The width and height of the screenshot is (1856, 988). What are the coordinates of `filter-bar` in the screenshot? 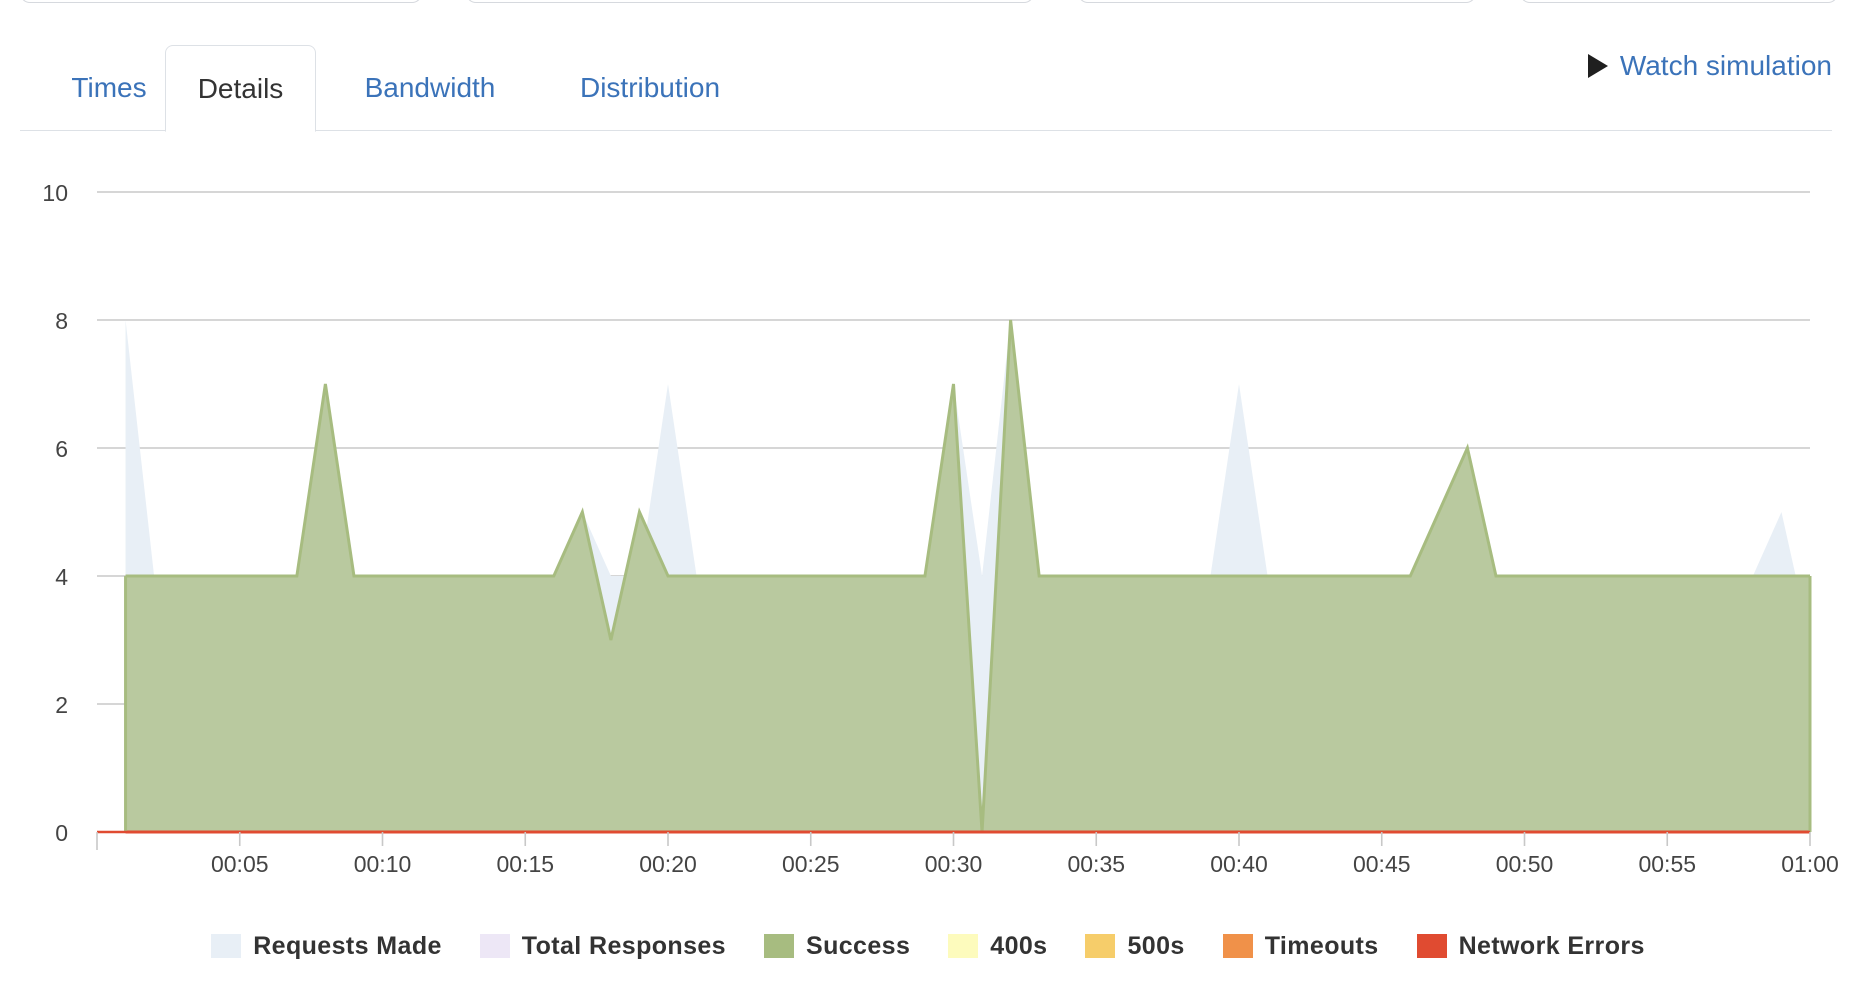 It's located at (928, 6).